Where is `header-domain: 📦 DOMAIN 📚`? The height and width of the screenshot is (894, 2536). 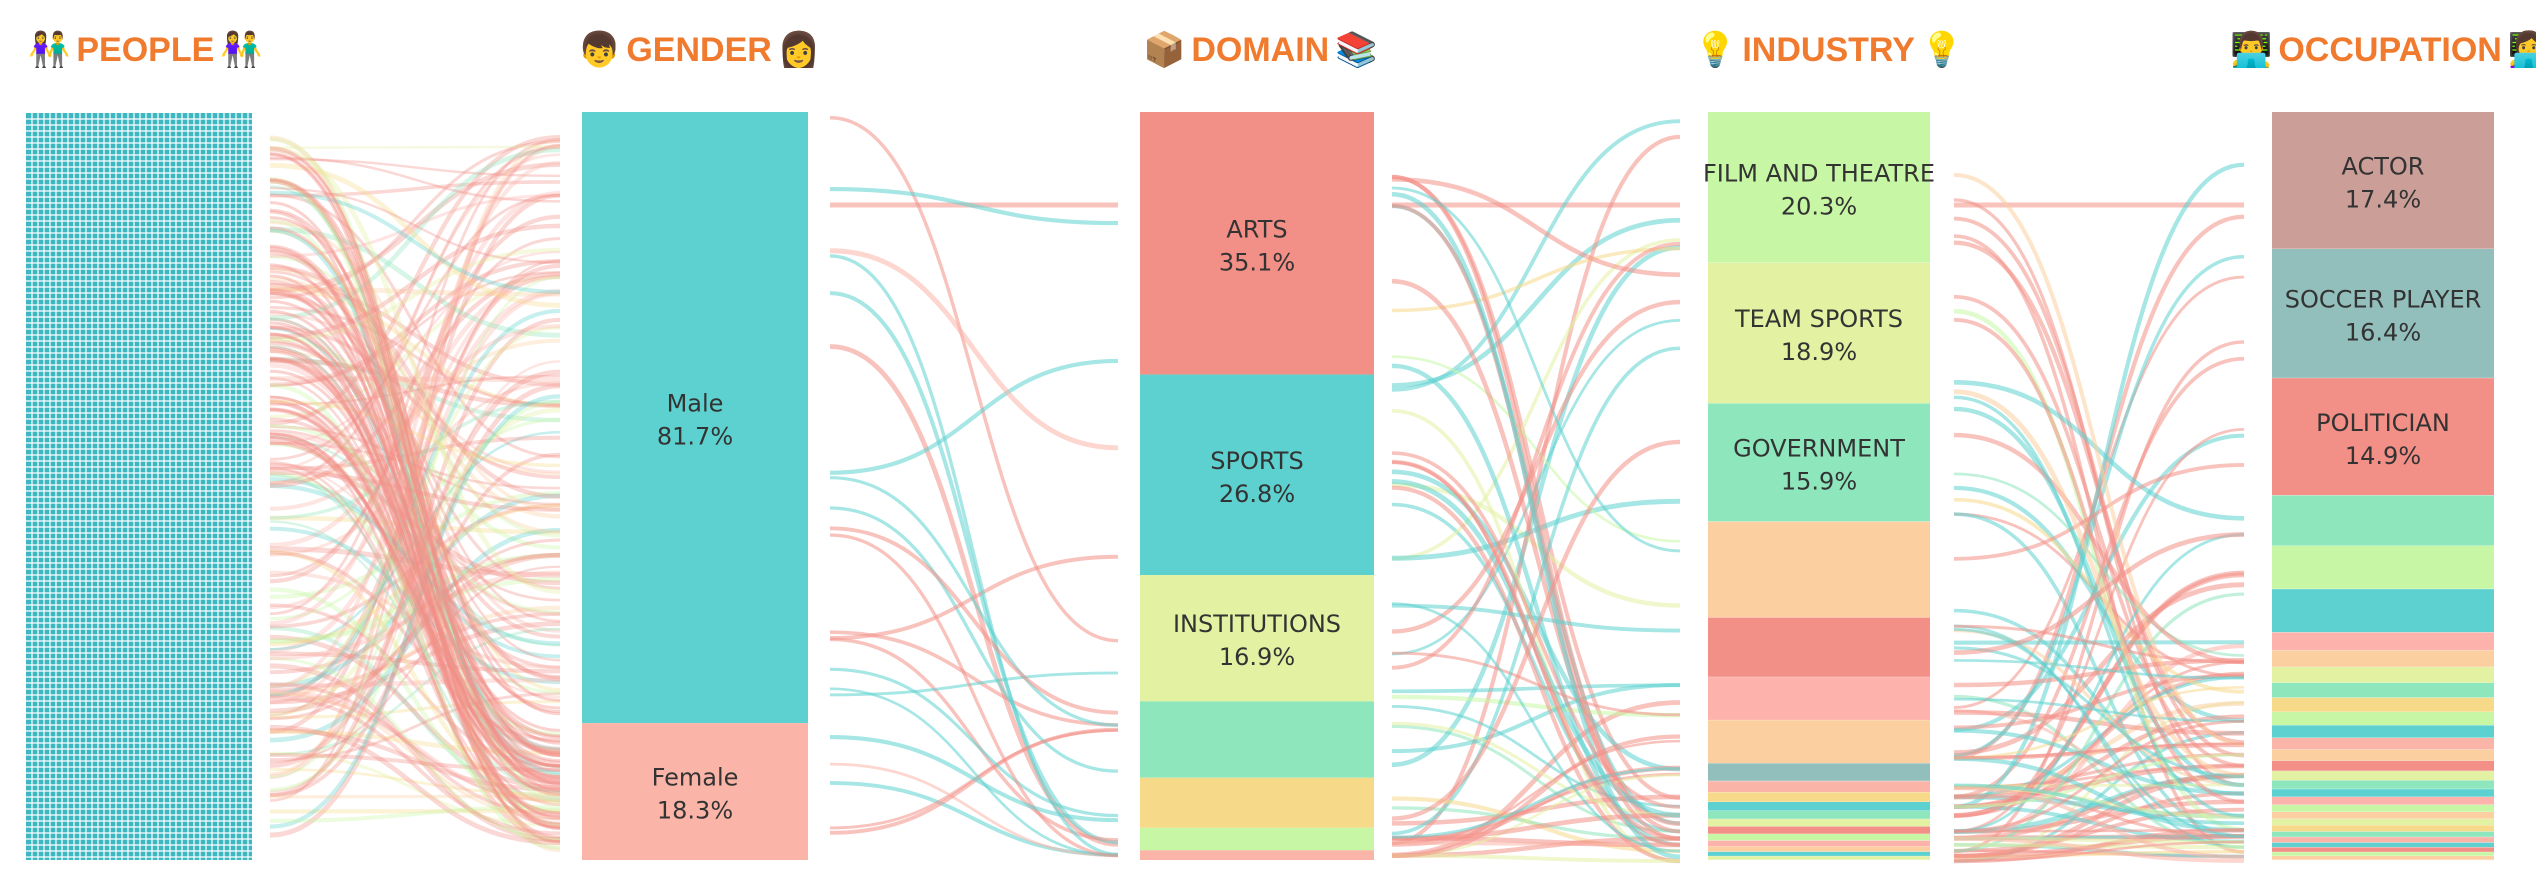
header-domain: 📦 DOMAIN 📚 is located at coordinates (1260, 50).